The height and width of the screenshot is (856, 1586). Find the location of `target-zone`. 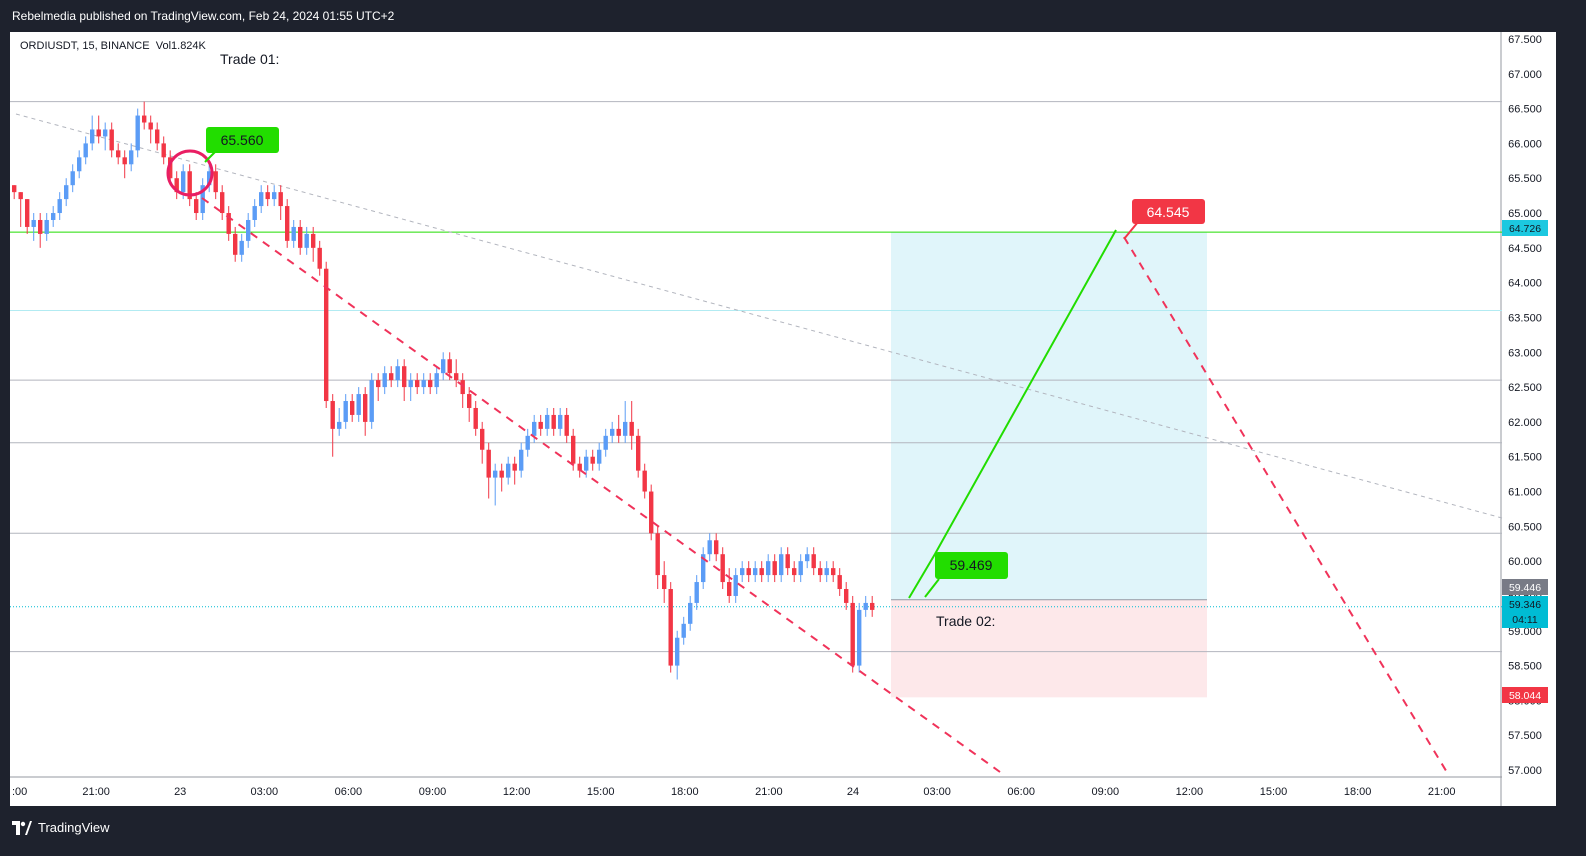

target-zone is located at coordinates (1049, 416).